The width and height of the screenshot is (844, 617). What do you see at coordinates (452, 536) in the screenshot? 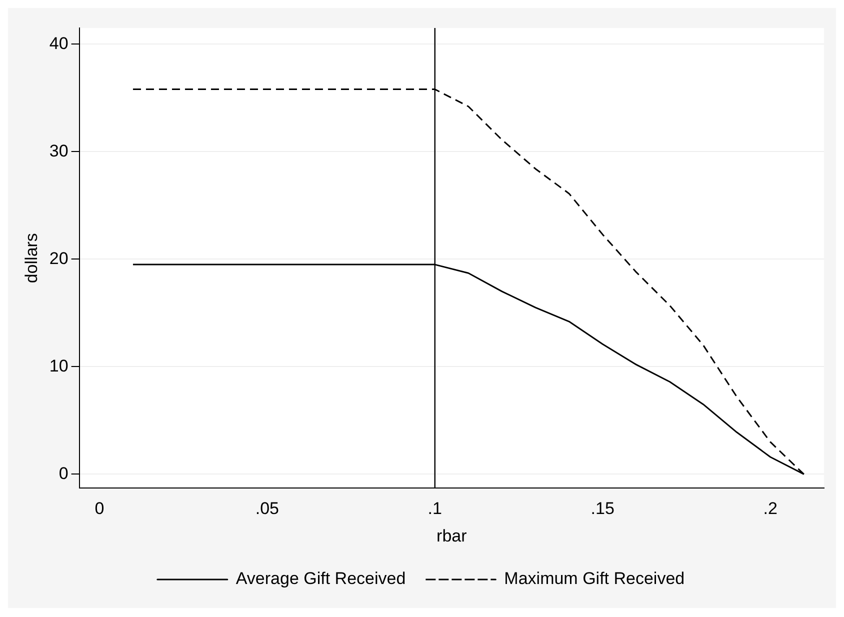
I see `x-axis-title: rbar` at bounding box center [452, 536].